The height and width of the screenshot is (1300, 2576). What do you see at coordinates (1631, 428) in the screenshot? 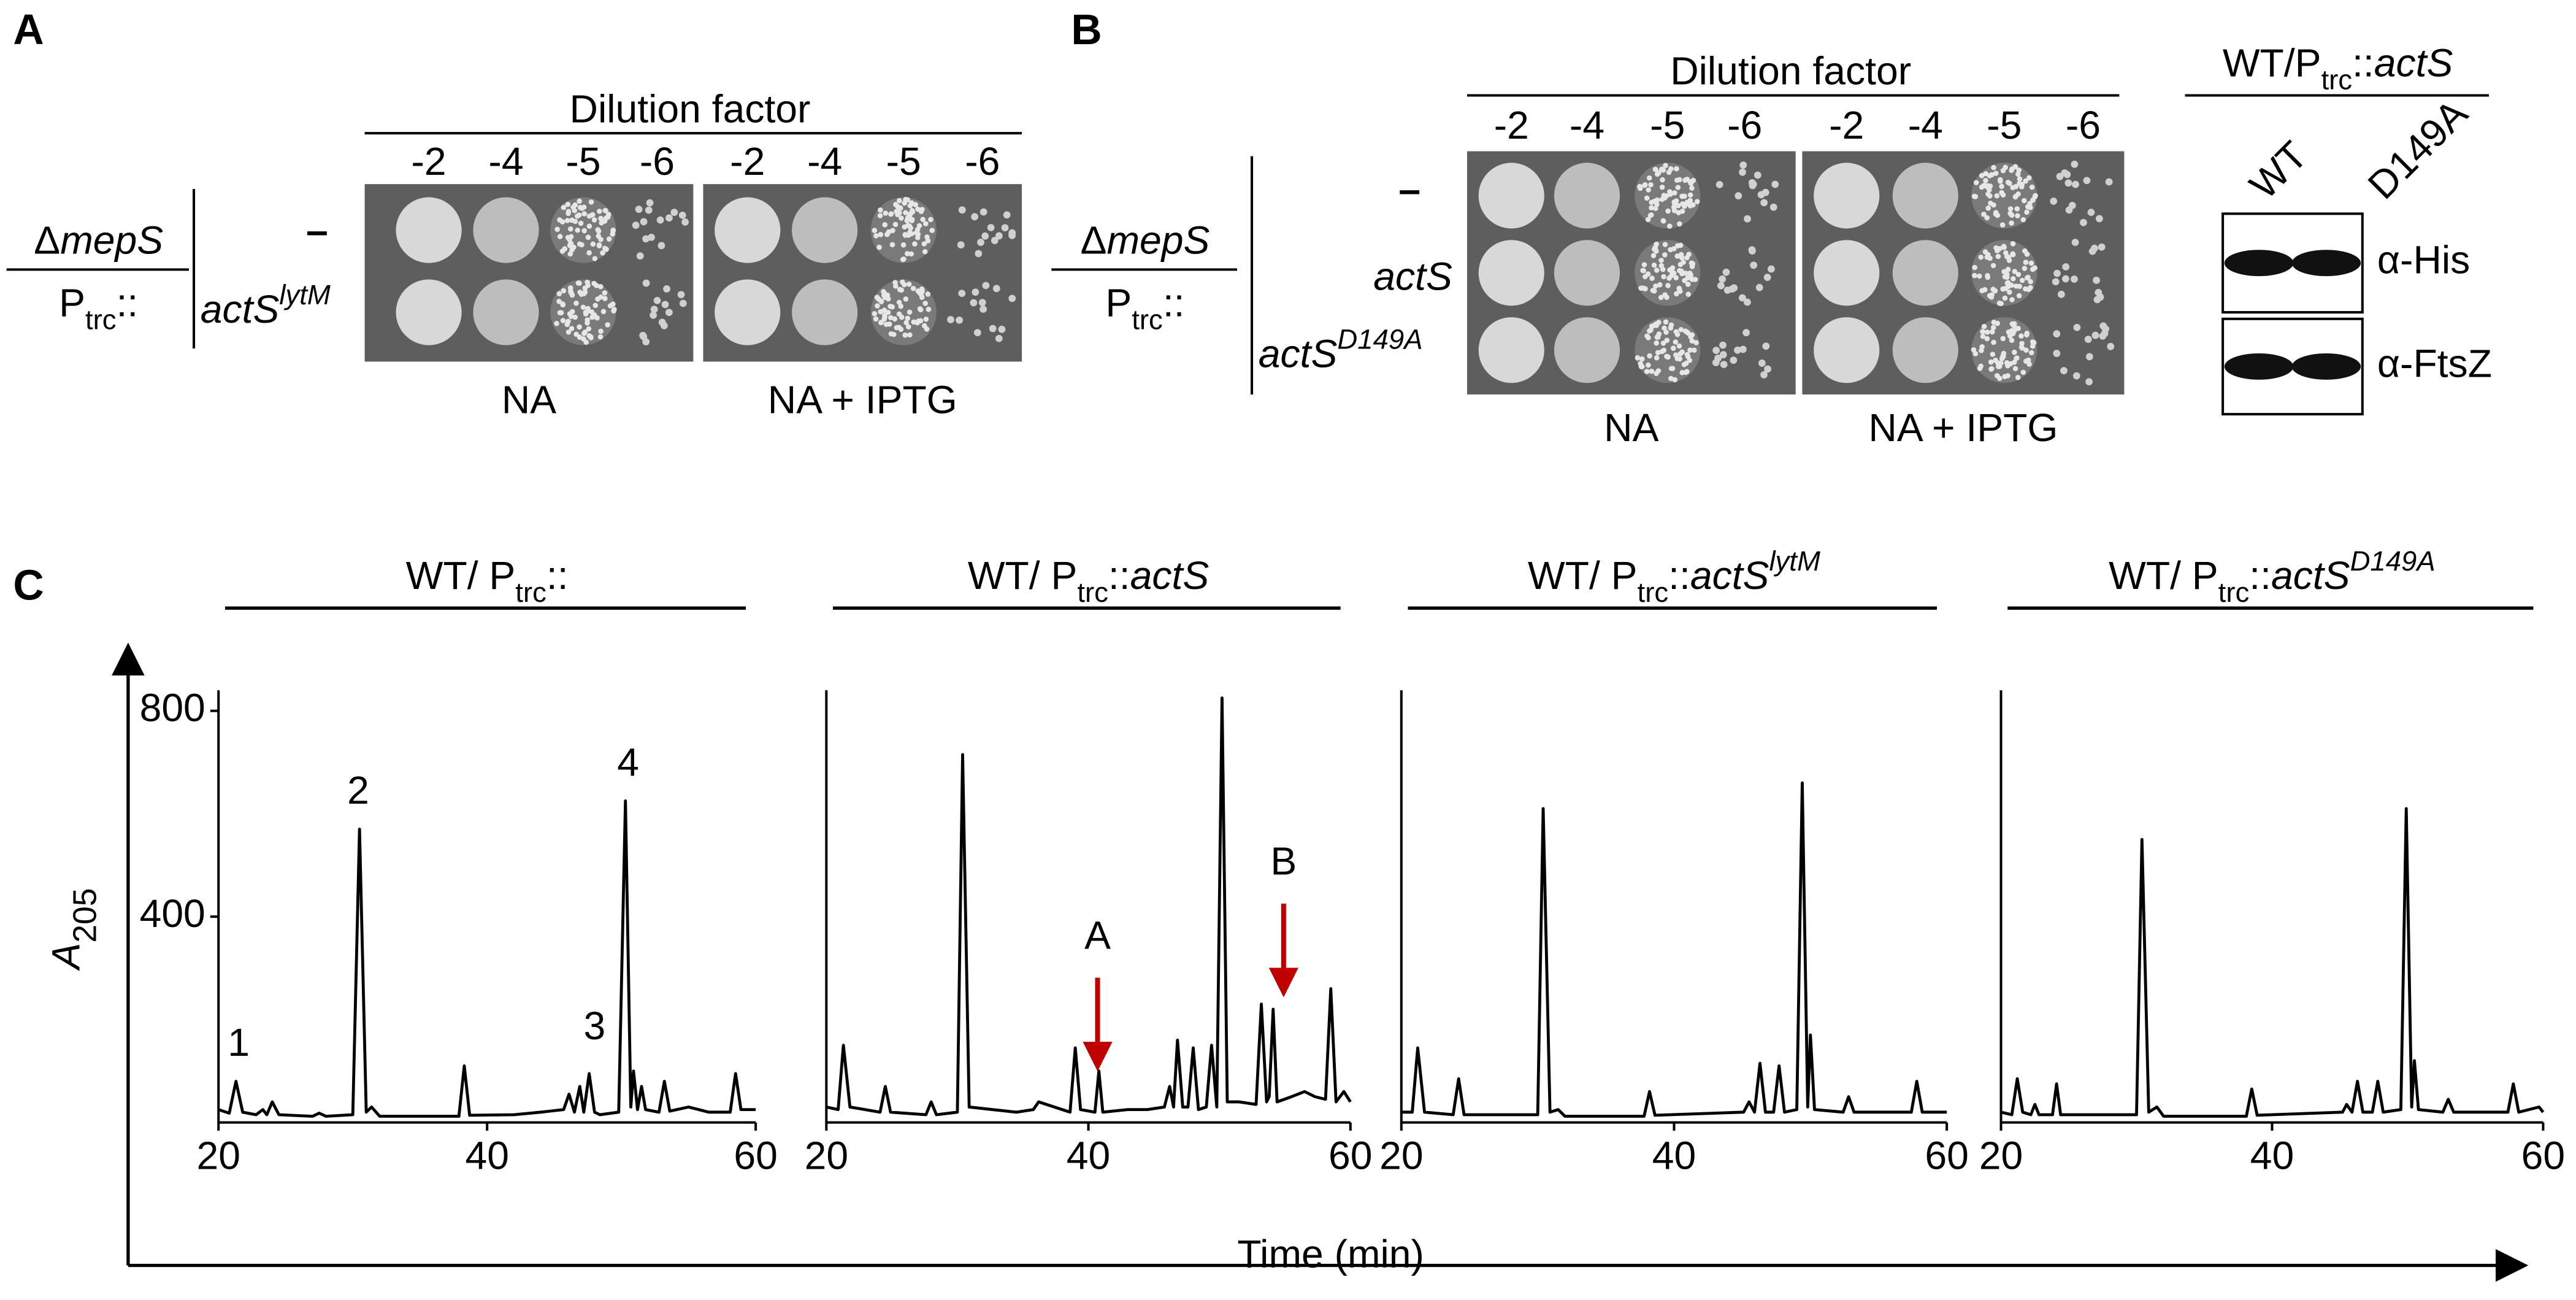
I see `medium-label: NA` at bounding box center [1631, 428].